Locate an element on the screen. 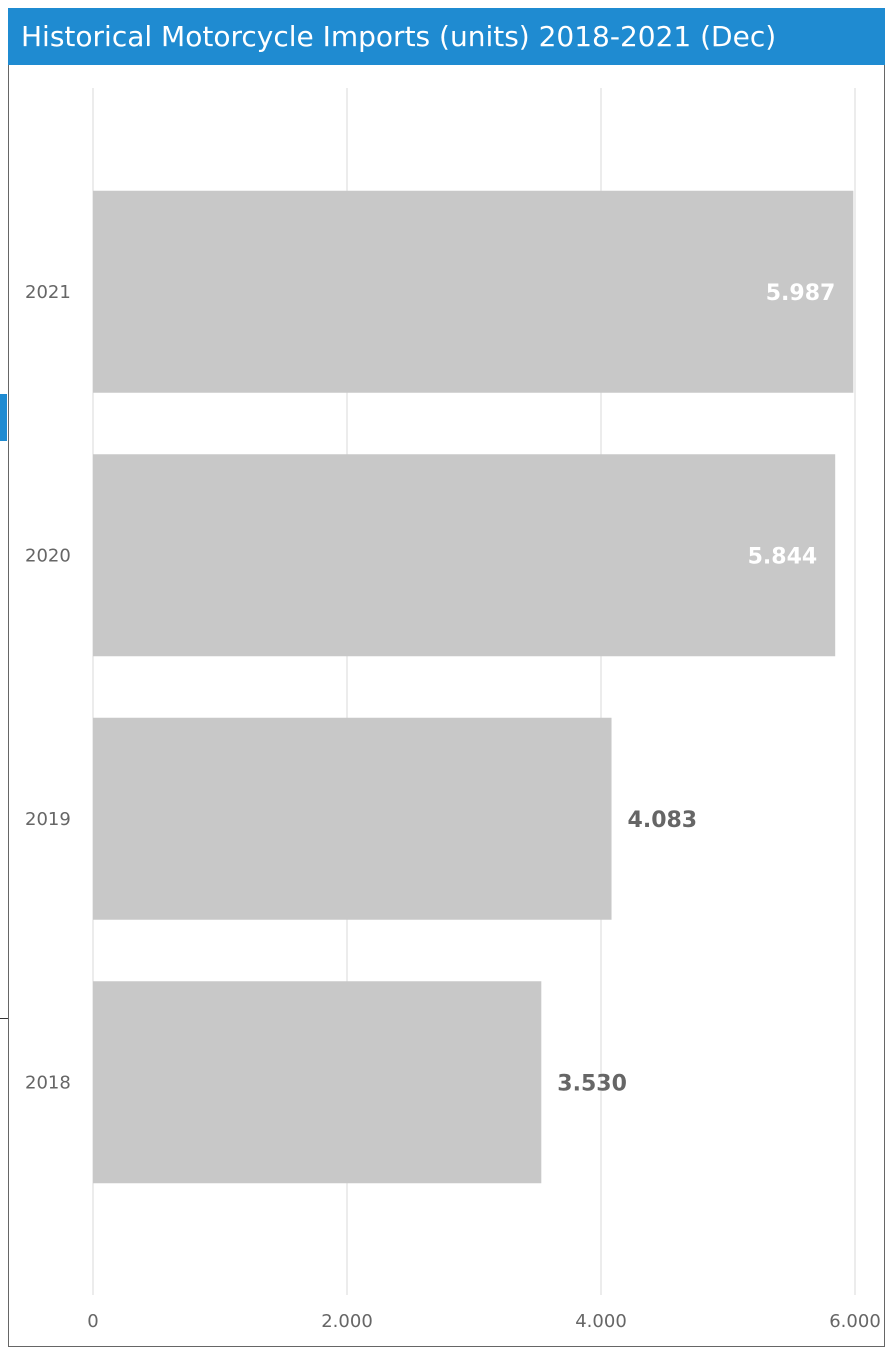 This screenshot has width=895, height=1356. category-label: 2020 is located at coordinates (48, 555).